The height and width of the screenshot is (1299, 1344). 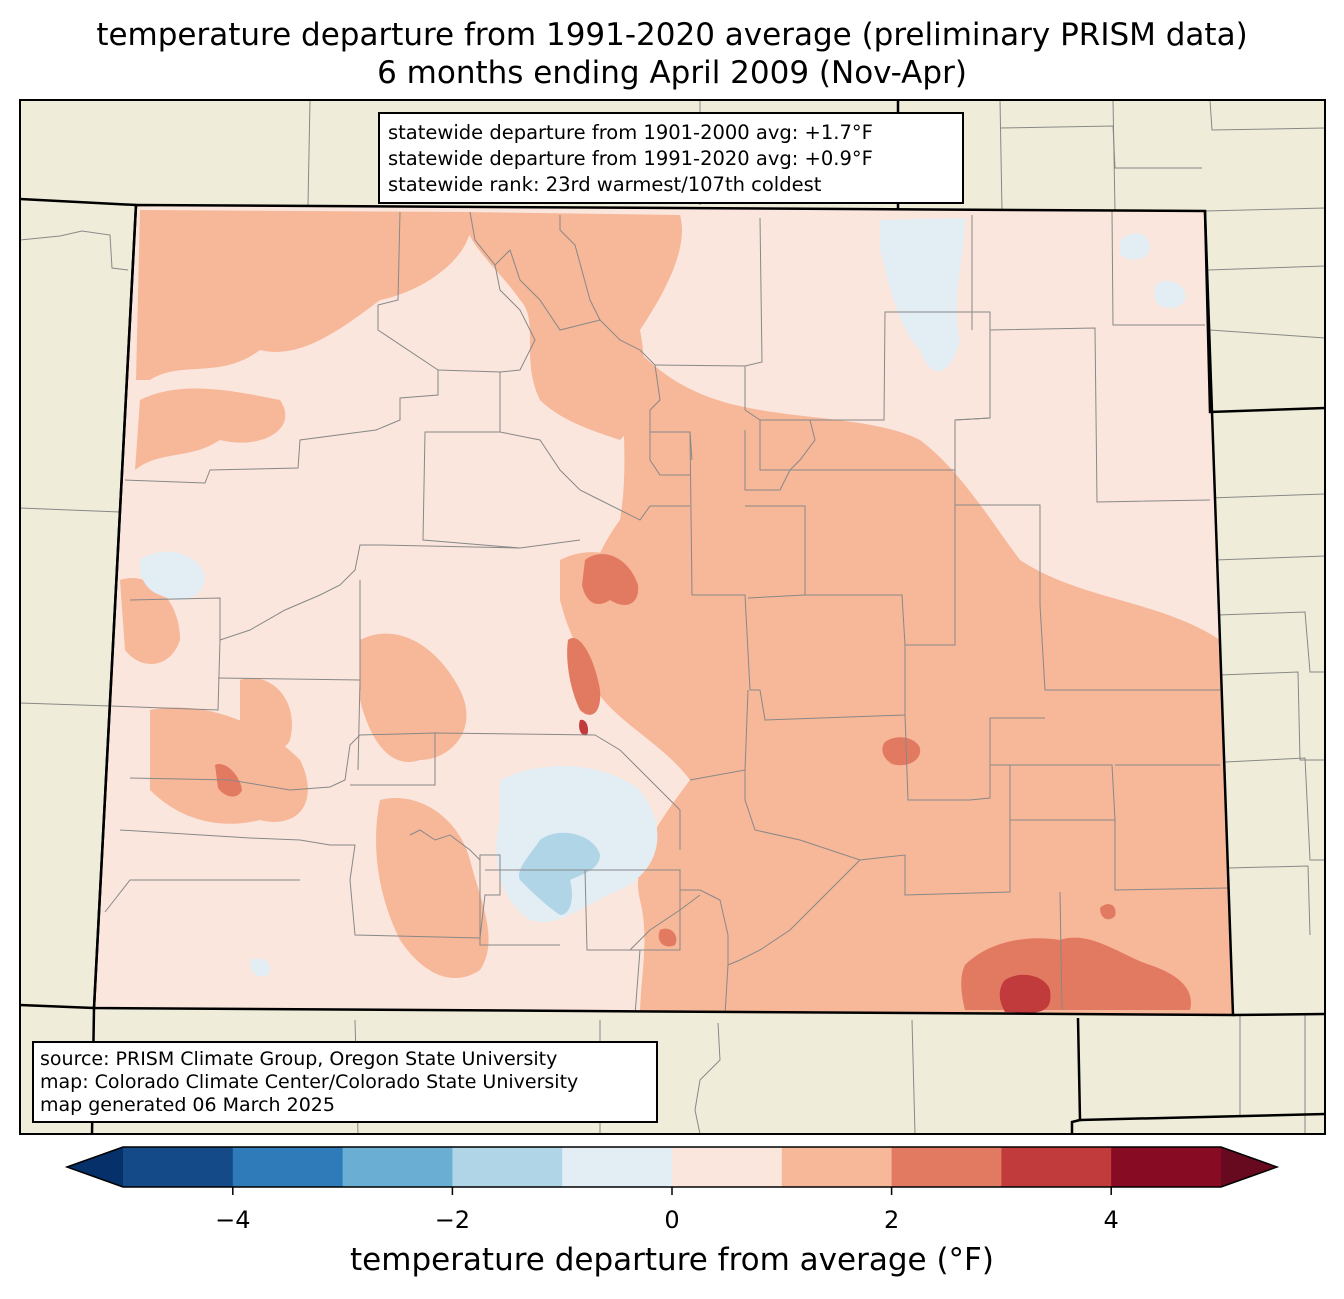 What do you see at coordinates (233, 1220) in the screenshot?
I see `colorbar-tick-label: −4` at bounding box center [233, 1220].